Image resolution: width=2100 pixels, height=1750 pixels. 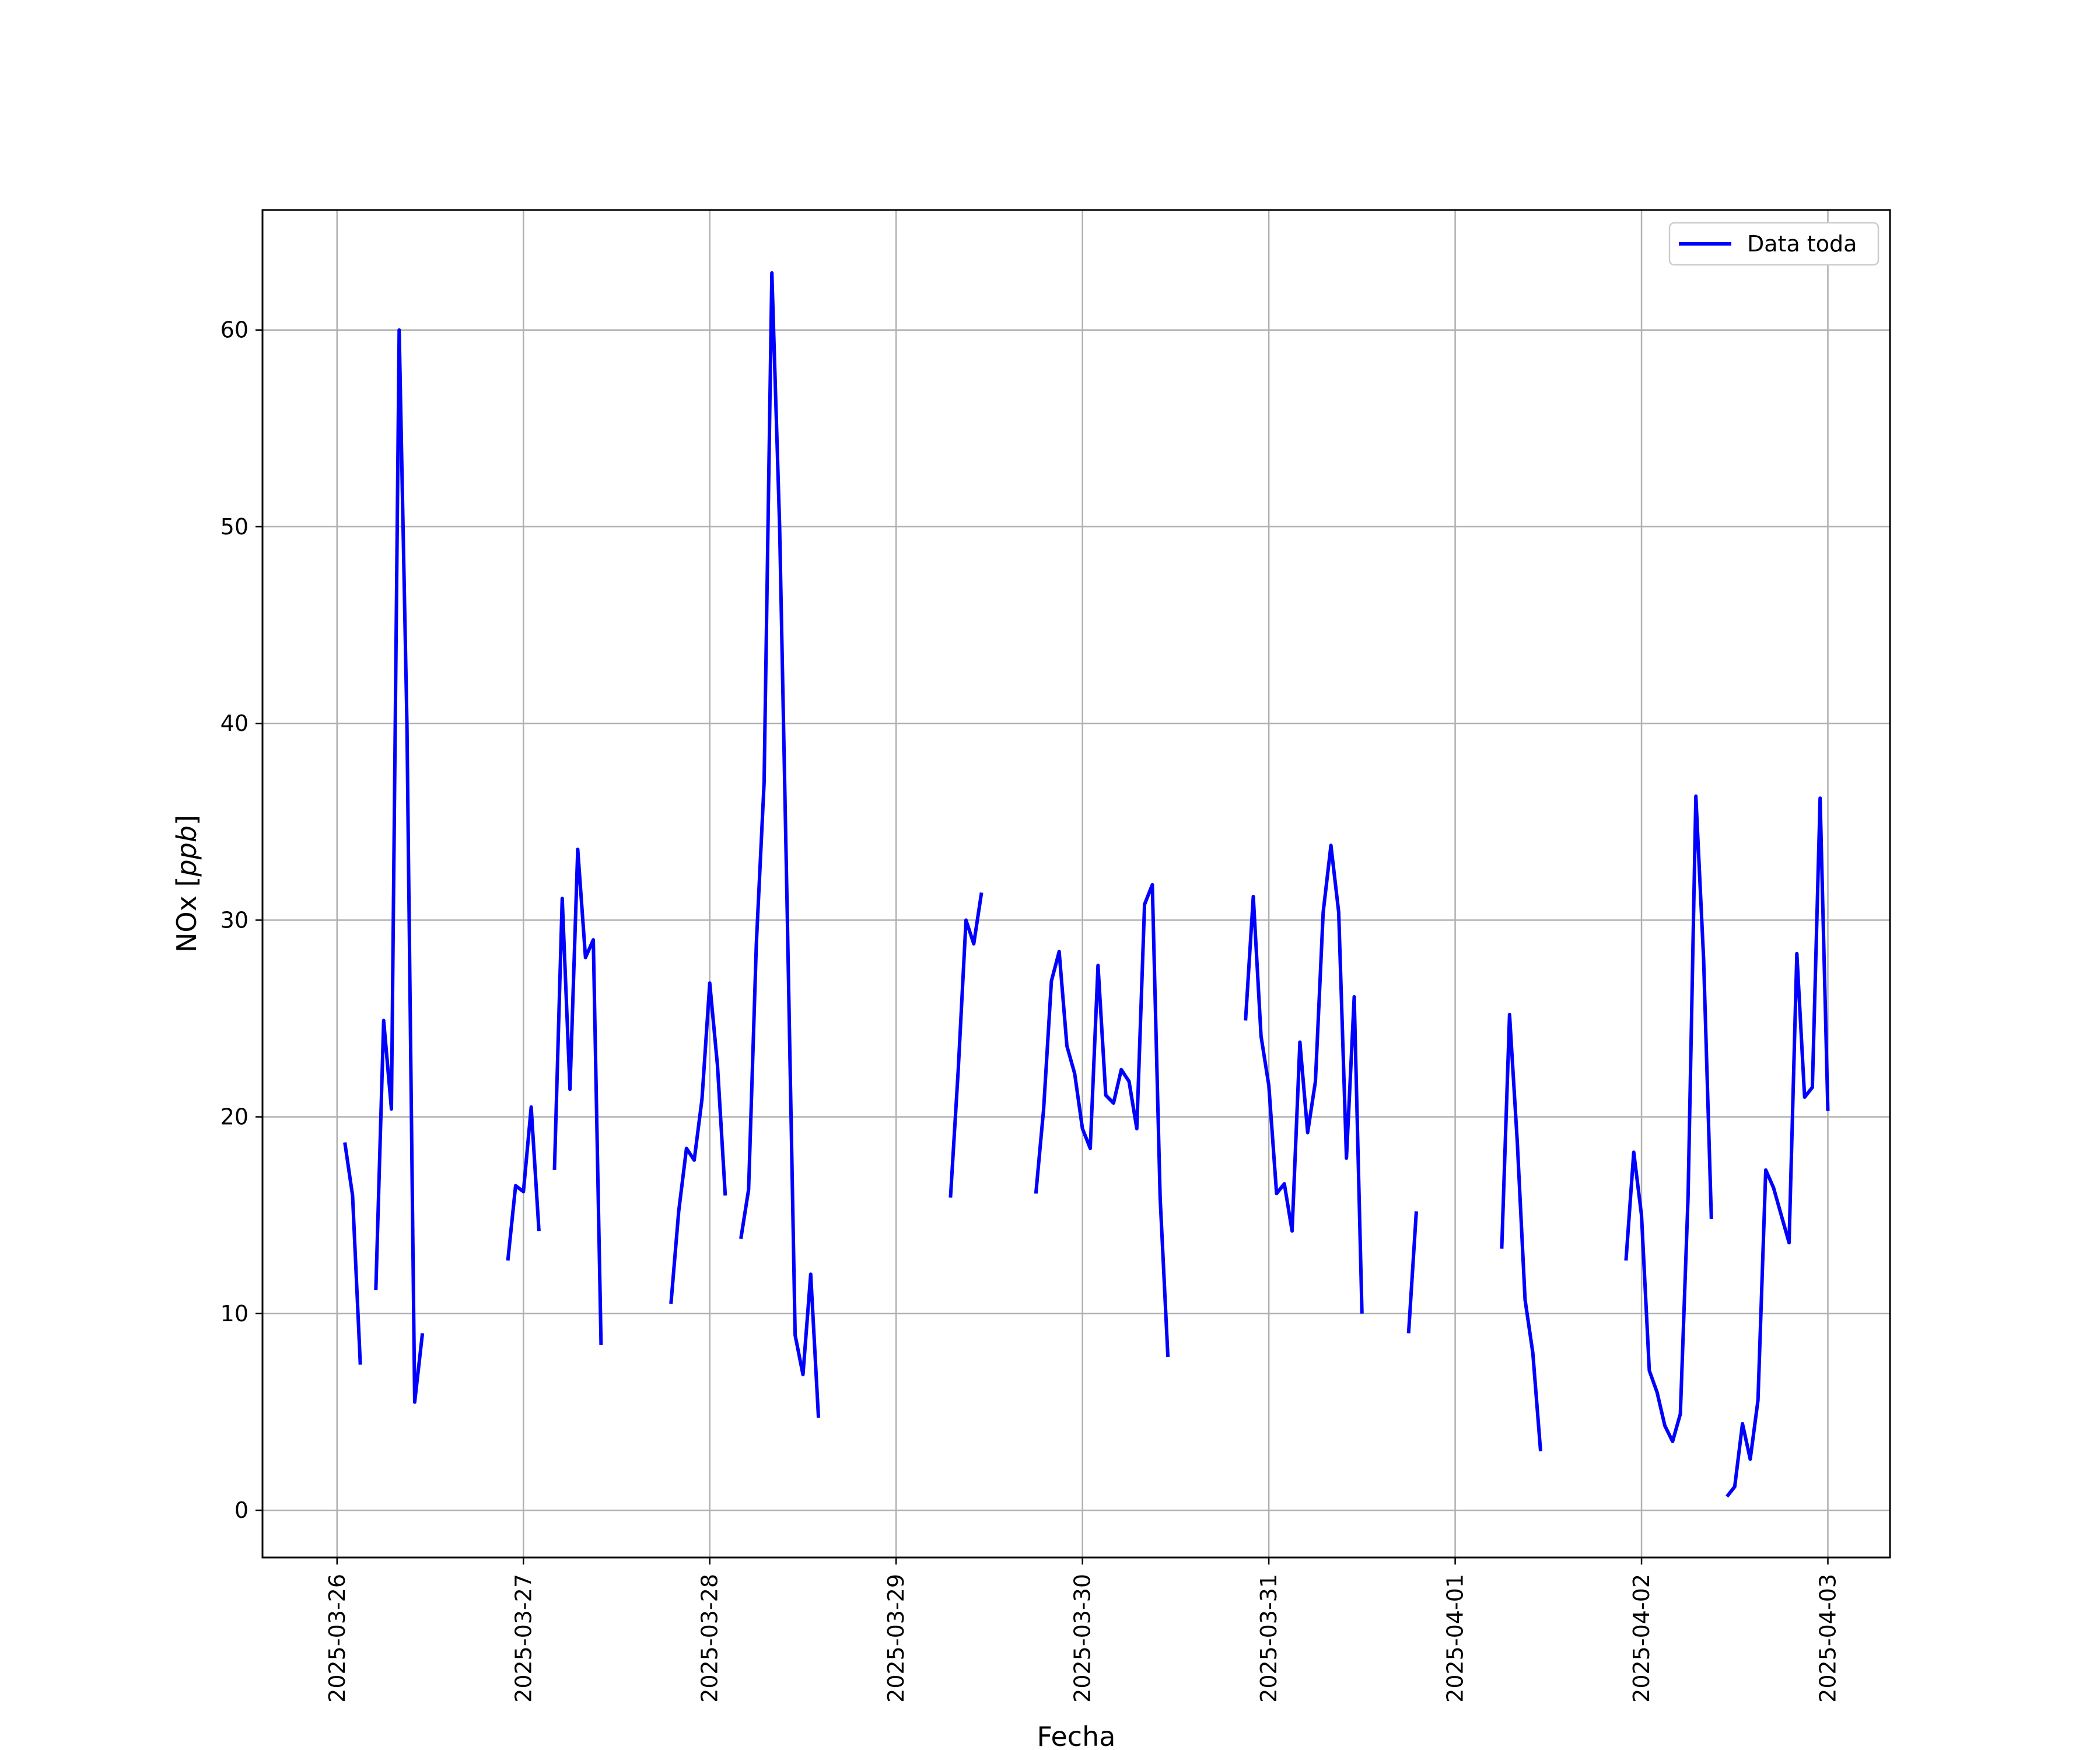 I want to click on x-tick-label: 2025-03-29, so click(x=896, y=1638).